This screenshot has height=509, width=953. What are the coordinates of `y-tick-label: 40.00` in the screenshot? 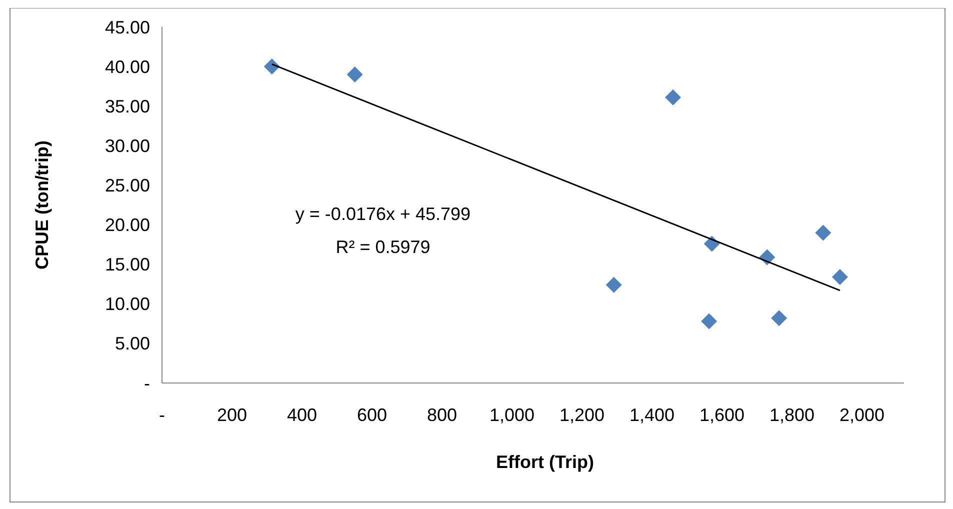 It's located at (127, 66).